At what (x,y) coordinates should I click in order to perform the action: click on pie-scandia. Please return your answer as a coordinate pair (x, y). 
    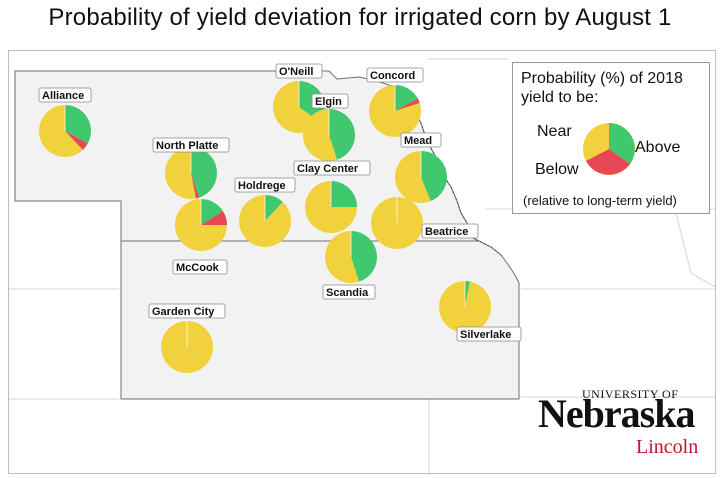
    Looking at the image, I should click on (351, 257).